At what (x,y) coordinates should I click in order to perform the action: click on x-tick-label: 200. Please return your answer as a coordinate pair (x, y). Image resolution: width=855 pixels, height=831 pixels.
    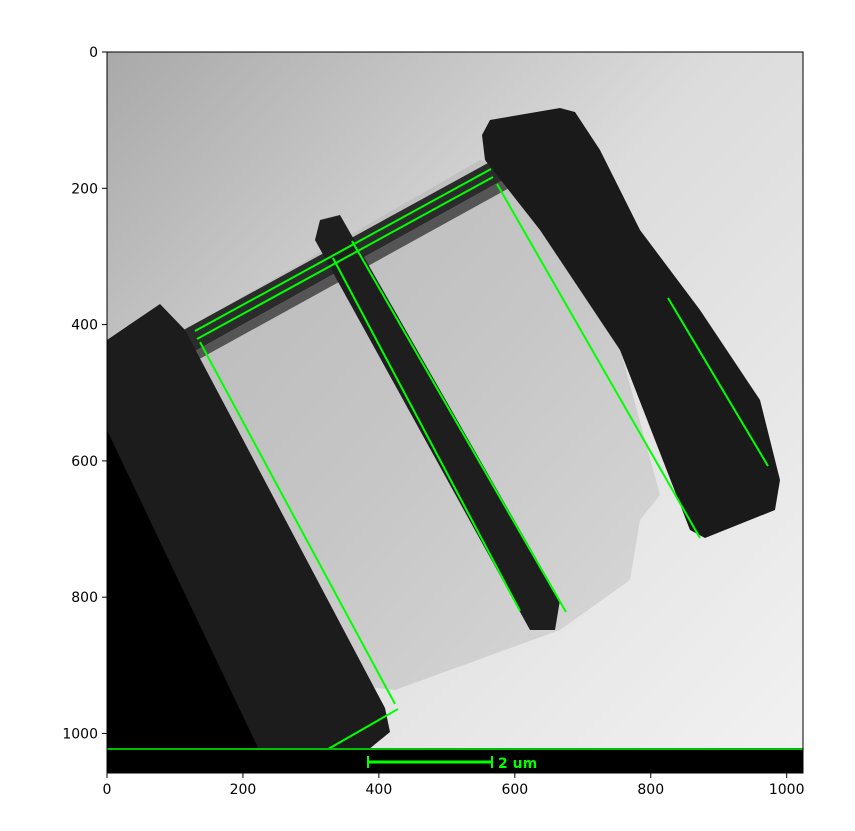
    Looking at the image, I should click on (243, 790).